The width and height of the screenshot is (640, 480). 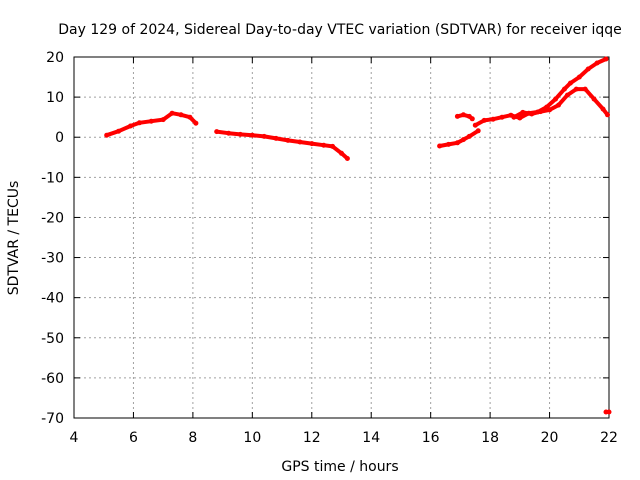 What do you see at coordinates (55, 58) in the screenshot?
I see `y-tick-label: 20` at bounding box center [55, 58].